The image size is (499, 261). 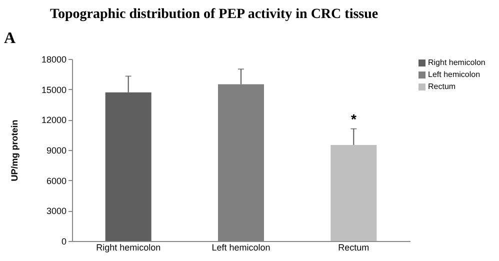 What do you see at coordinates (241, 247) in the screenshot?
I see `x-tick-label: Left hemicolon` at bounding box center [241, 247].